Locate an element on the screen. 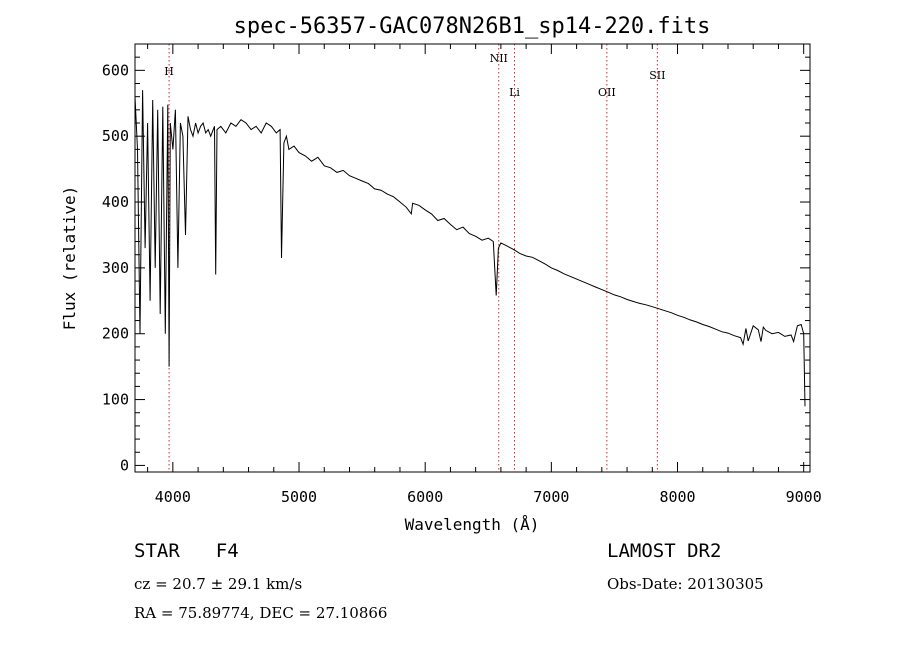 This screenshot has height=650, width=900. line-label-h: H is located at coordinates (169, 71).